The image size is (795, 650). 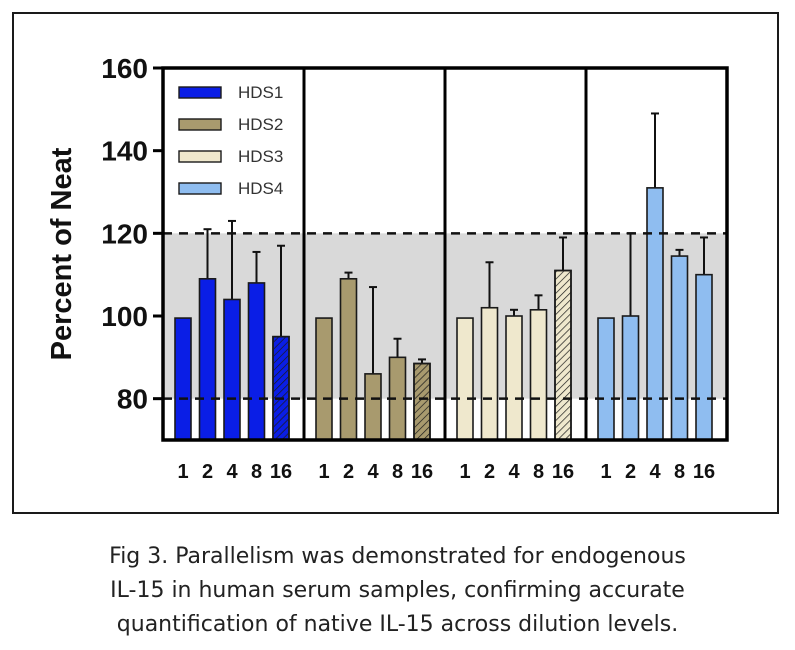 What do you see at coordinates (200, 188) in the screenshot?
I see `legend-swatch-hds4` at bounding box center [200, 188].